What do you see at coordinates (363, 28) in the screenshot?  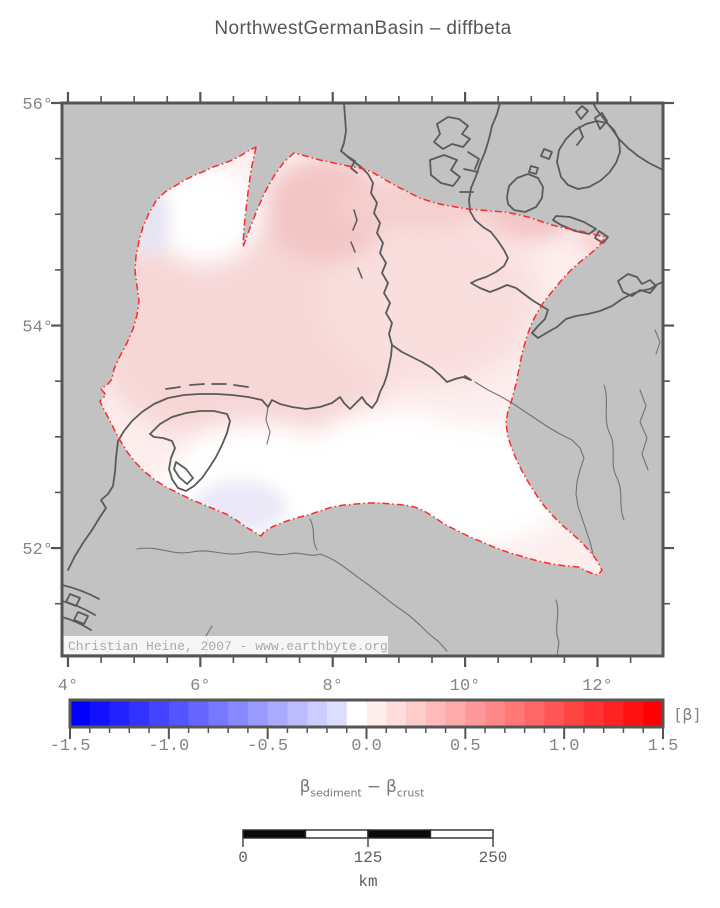 I see `figure-title: NorthwestGermanBasin – diffbeta` at bounding box center [363, 28].